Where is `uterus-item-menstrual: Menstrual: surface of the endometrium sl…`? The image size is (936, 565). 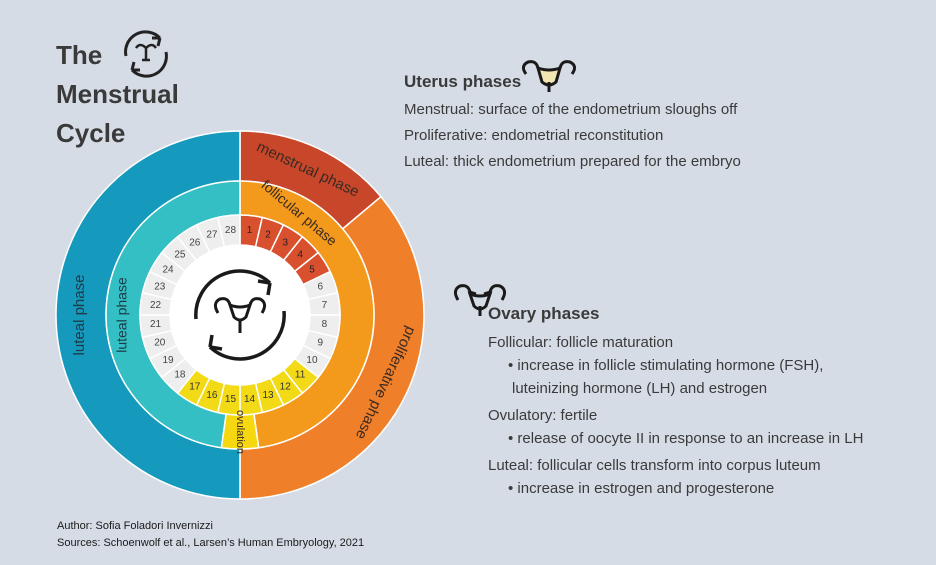 uterus-item-menstrual: Menstrual: surface of the endometrium sl… is located at coordinates (571, 109).